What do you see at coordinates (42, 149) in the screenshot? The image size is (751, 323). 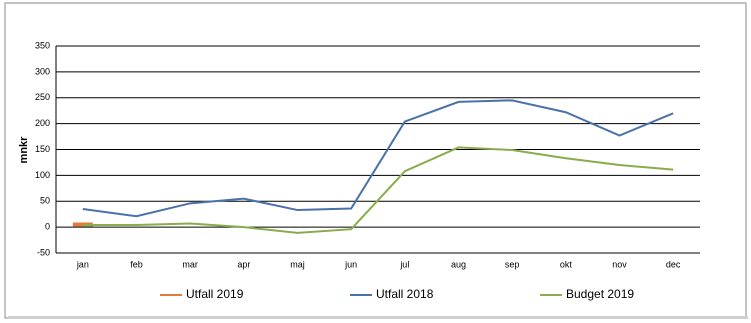 I see `y-tick-label: 150` at bounding box center [42, 149].